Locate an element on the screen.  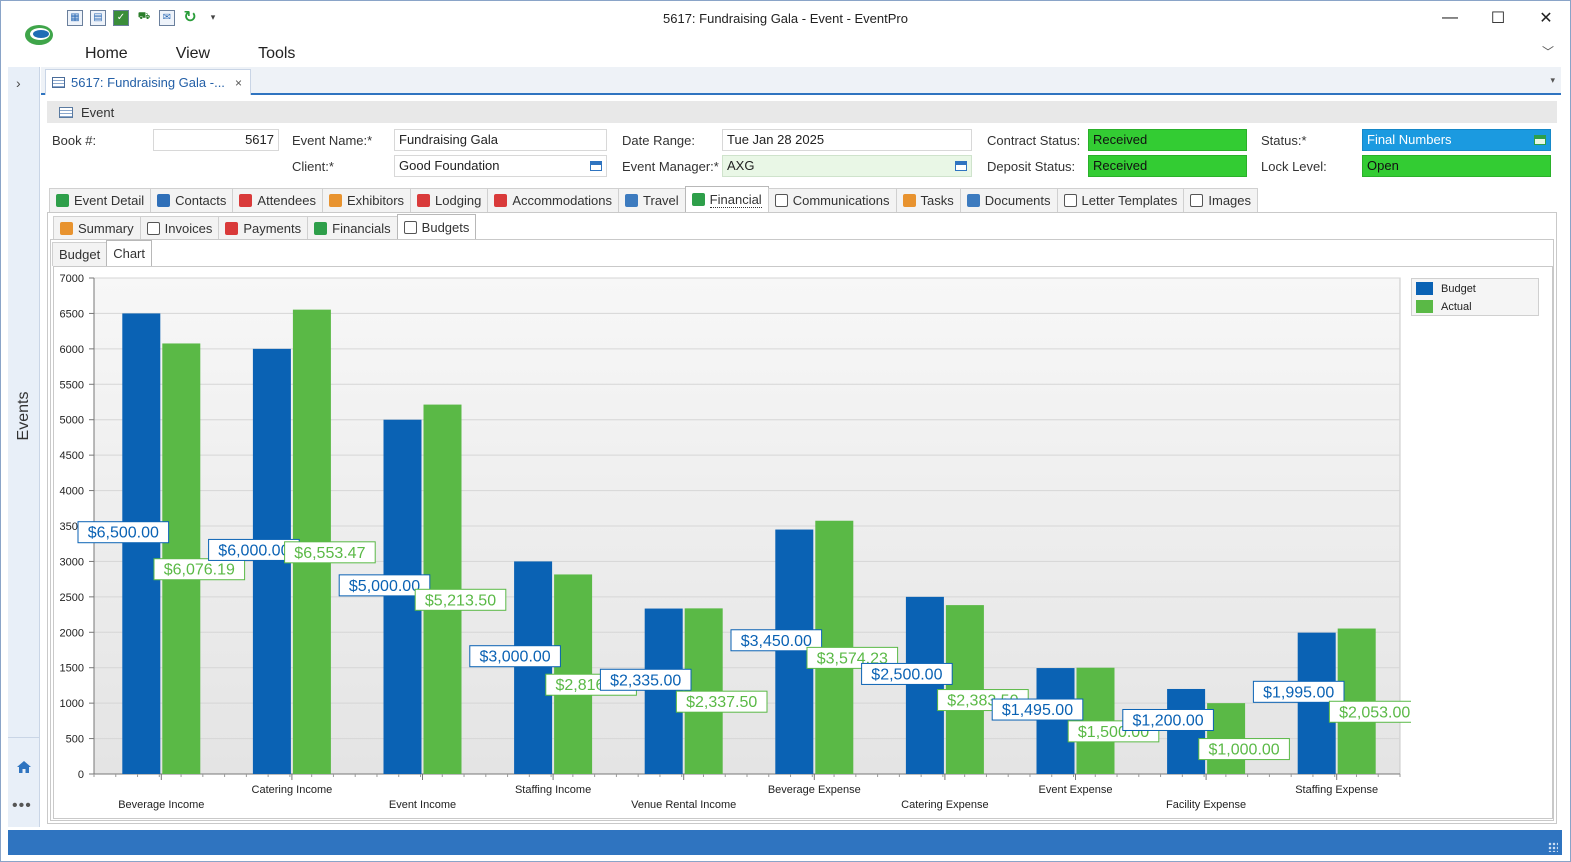
event-manager-field: AXG is located at coordinates (847, 166).